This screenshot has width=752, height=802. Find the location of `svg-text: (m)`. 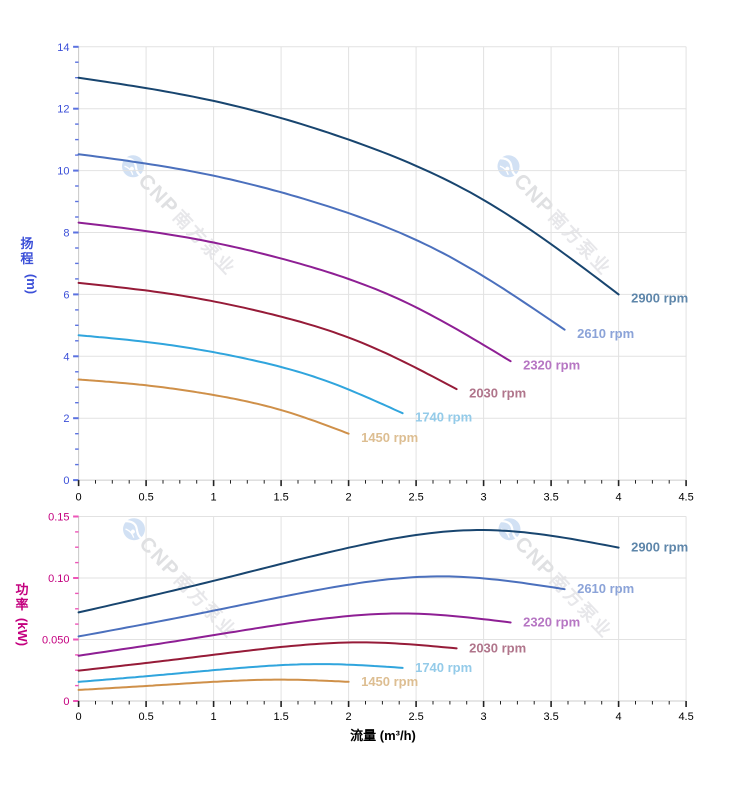

svg-text: (m) is located at coordinates (31, 284).